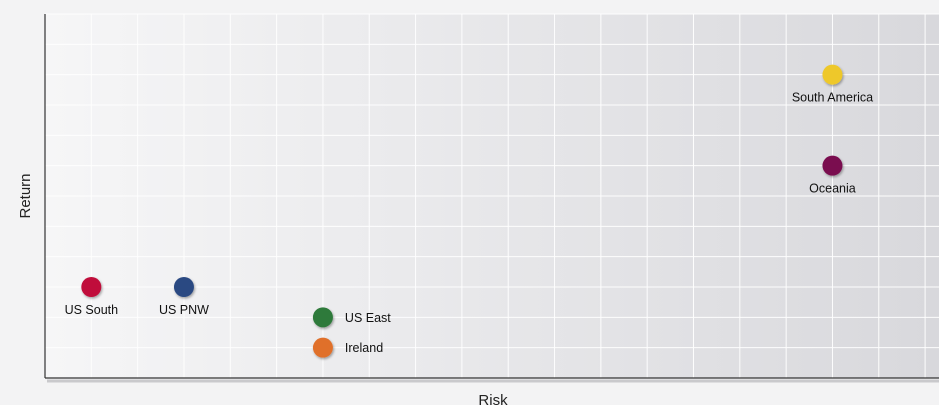  What do you see at coordinates (493, 398) in the screenshot?
I see `x-axis-title: Risk` at bounding box center [493, 398].